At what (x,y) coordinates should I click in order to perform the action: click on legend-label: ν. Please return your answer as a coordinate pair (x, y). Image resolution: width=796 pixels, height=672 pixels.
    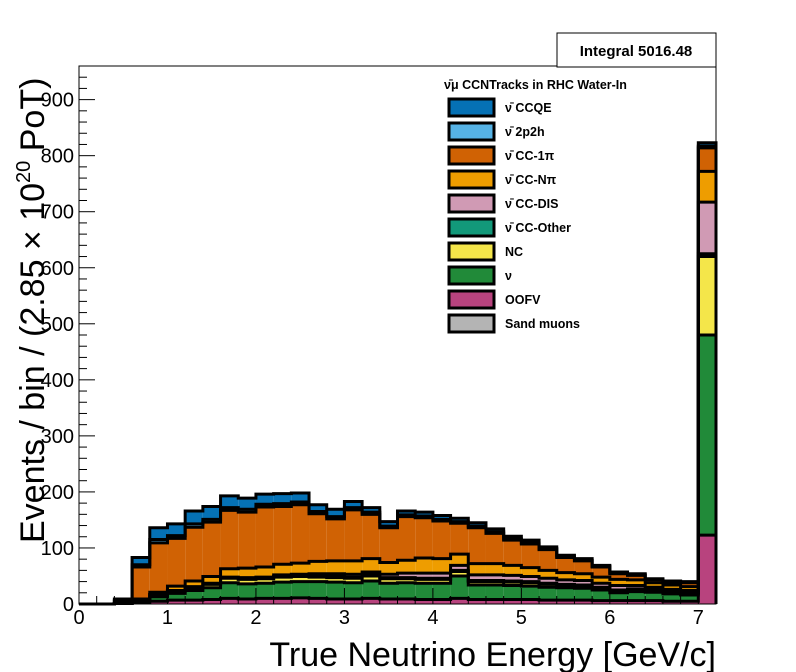
    Looking at the image, I should click on (508, 276).